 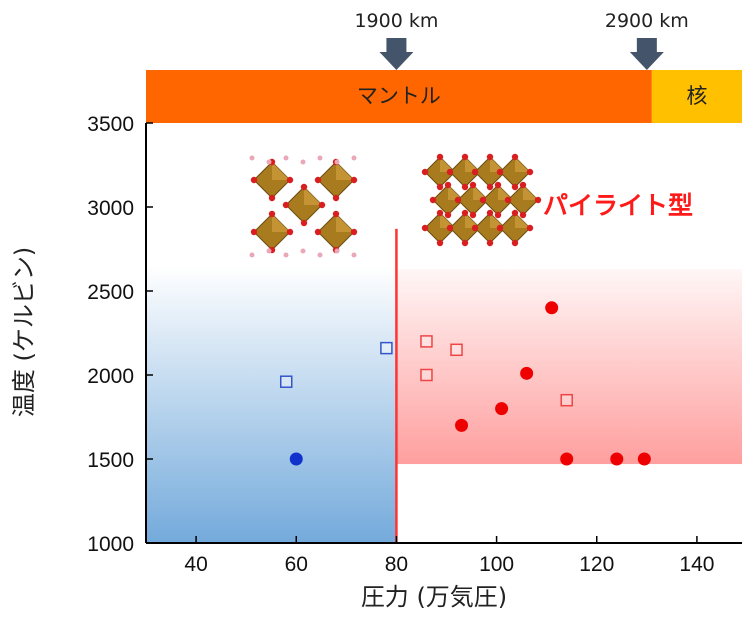 What do you see at coordinates (396, 21) in the screenshot?
I see `depth-label-0: 1900 km` at bounding box center [396, 21].